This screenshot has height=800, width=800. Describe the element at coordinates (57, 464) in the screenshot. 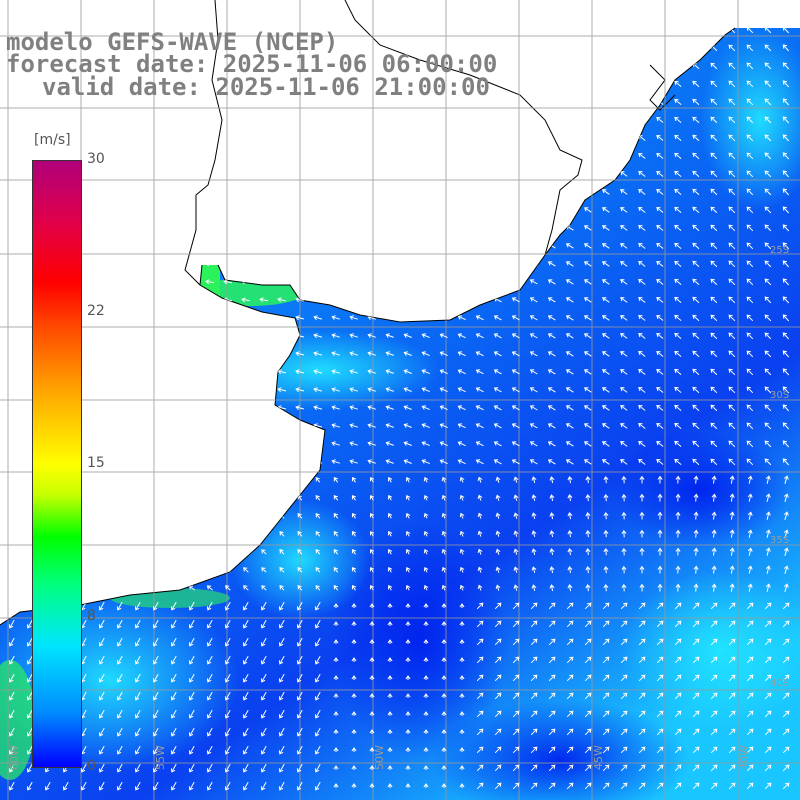

I see `colorbar` at that location.